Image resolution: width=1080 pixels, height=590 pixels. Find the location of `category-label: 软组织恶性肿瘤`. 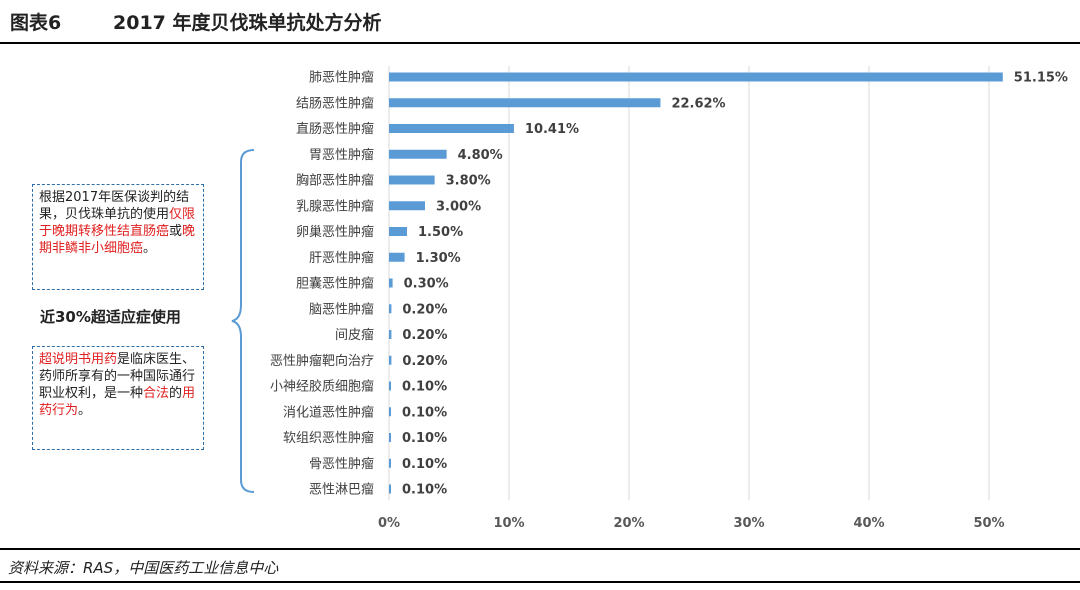

category-label: 软组织恶性肿瘤 is located at coordinates (328, 438).